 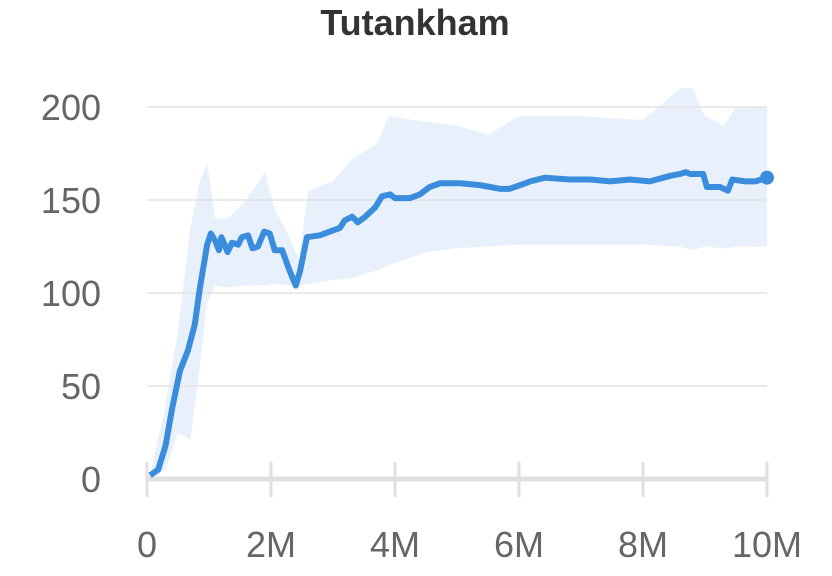 What do you see at coordinates (81, 386) in the screenshot?
I see `y-tick-label: 50` at bounding box center [81, 386].